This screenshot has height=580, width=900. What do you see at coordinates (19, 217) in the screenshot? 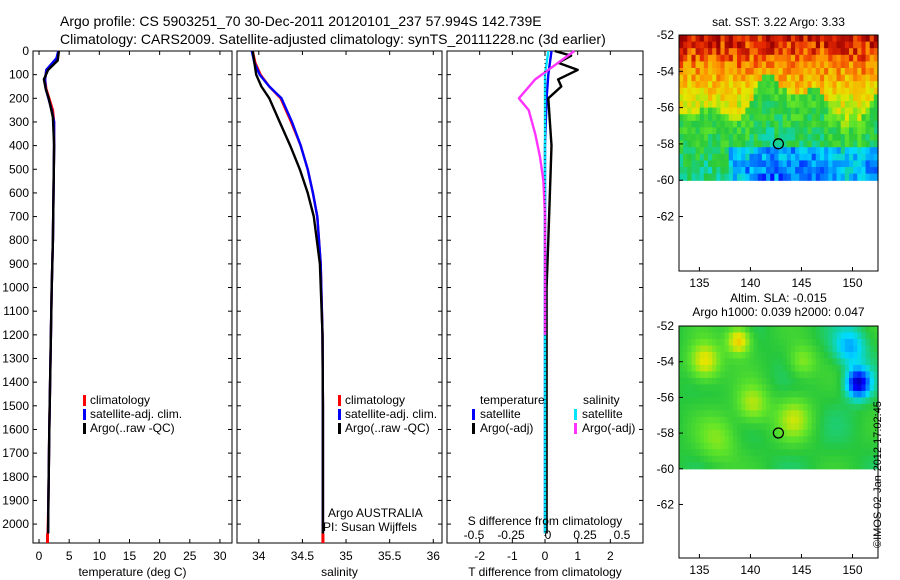
I see `depth-tick-label: 700` at bounding box center [19, 217].